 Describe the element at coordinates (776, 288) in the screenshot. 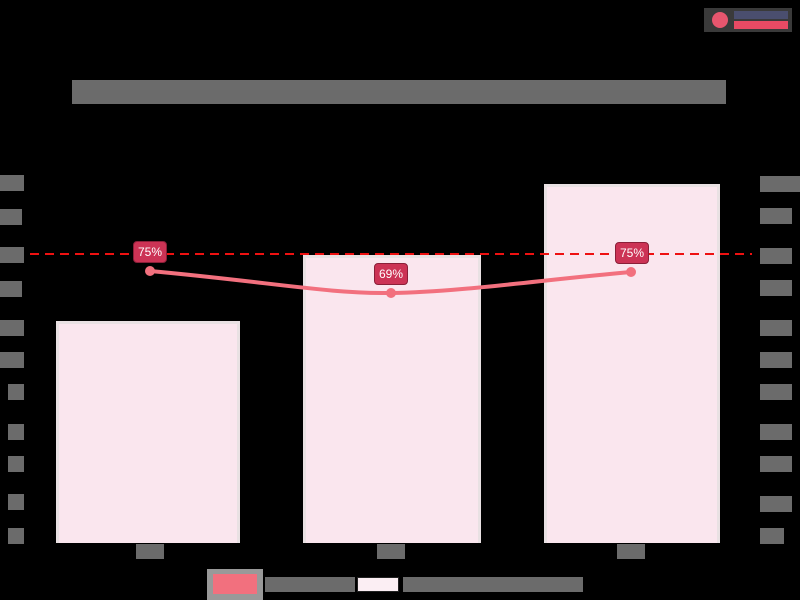

I see `right-tick-label: 700` at that location.